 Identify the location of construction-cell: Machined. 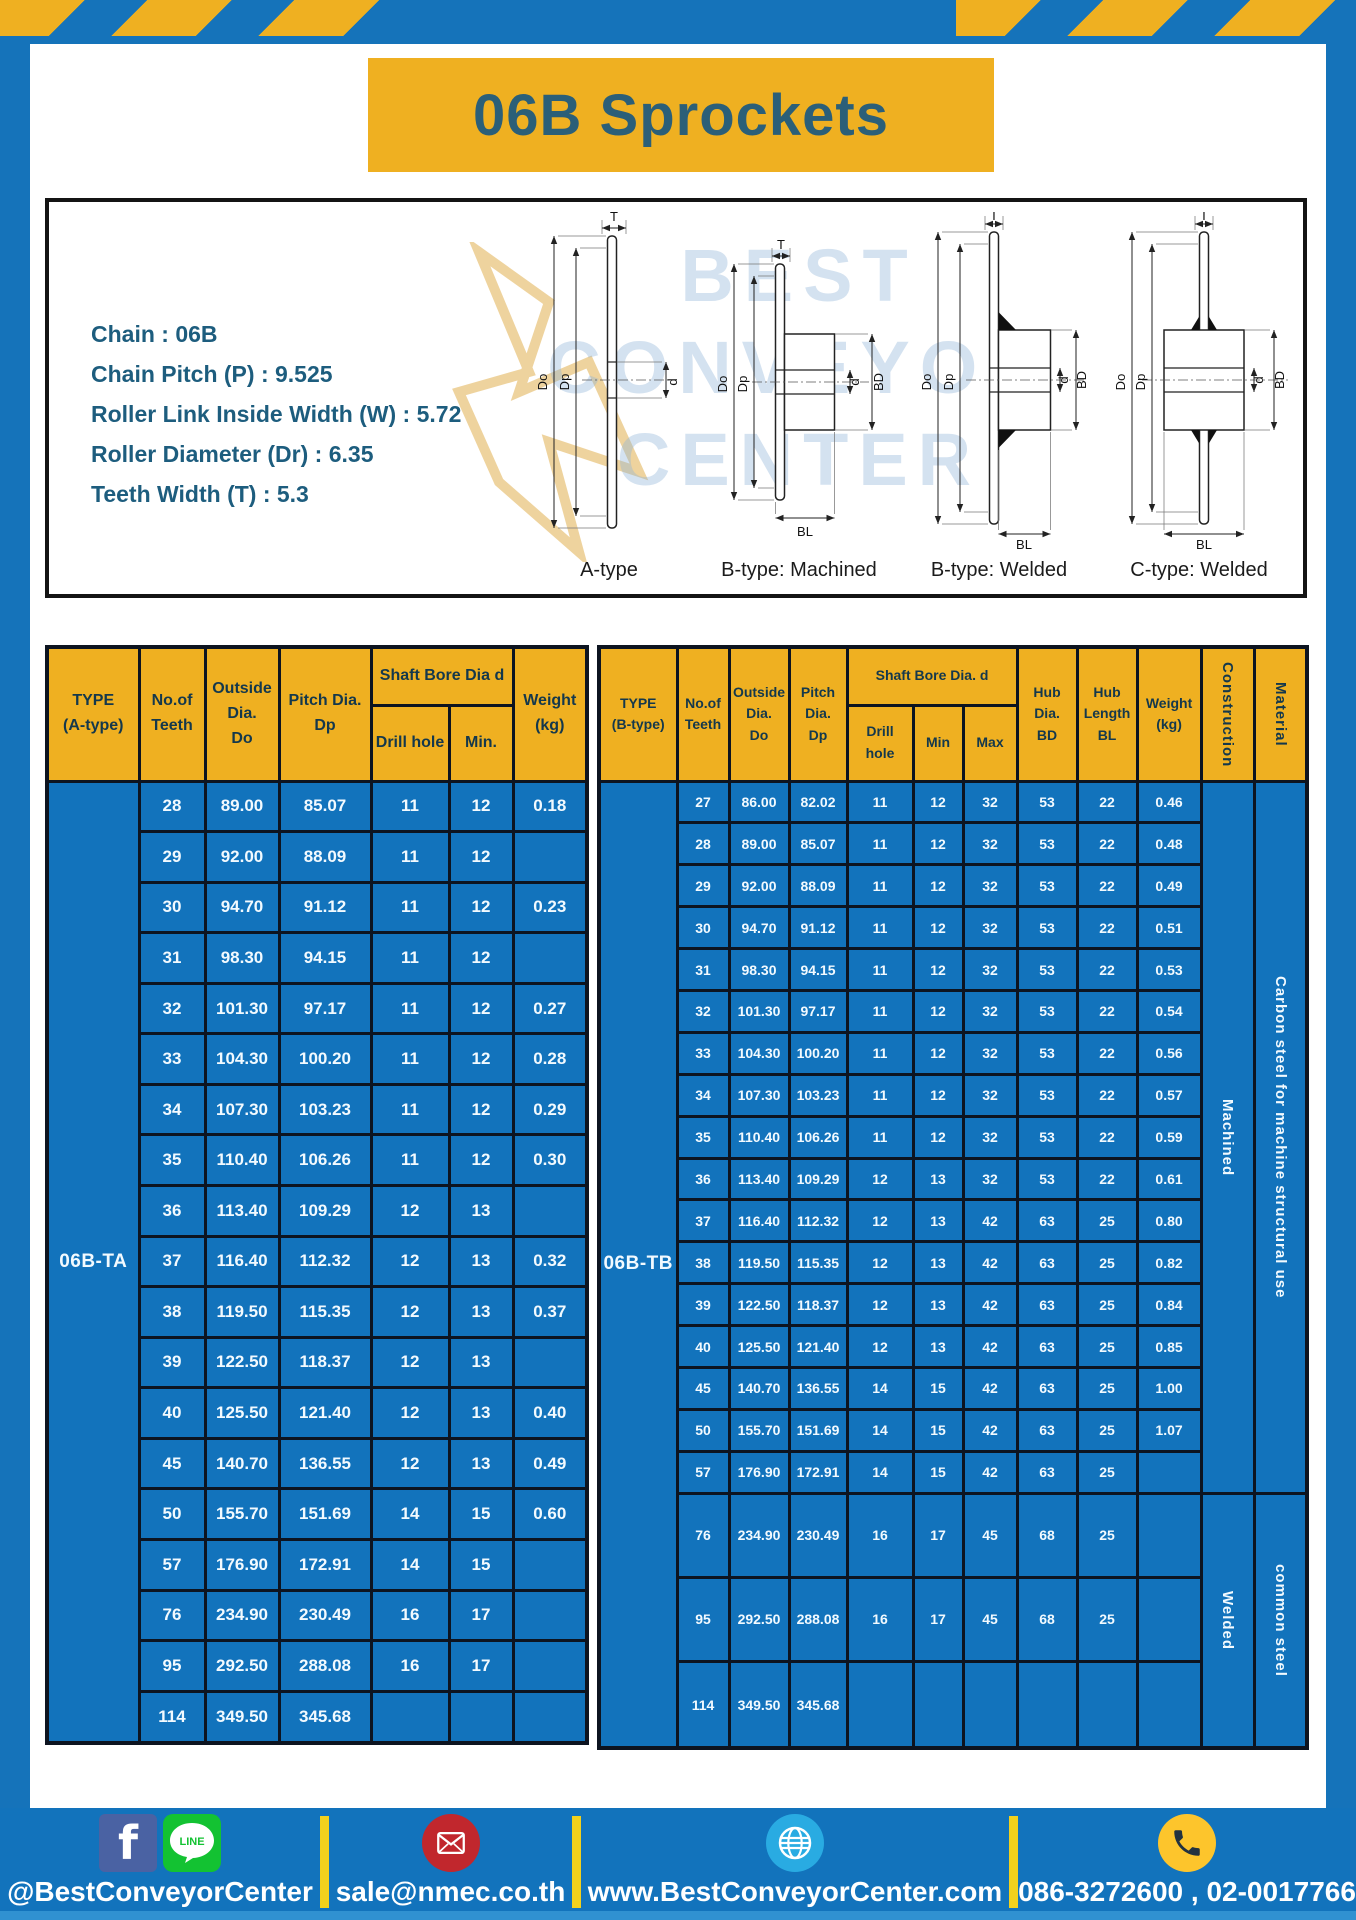
(1227, 1137).